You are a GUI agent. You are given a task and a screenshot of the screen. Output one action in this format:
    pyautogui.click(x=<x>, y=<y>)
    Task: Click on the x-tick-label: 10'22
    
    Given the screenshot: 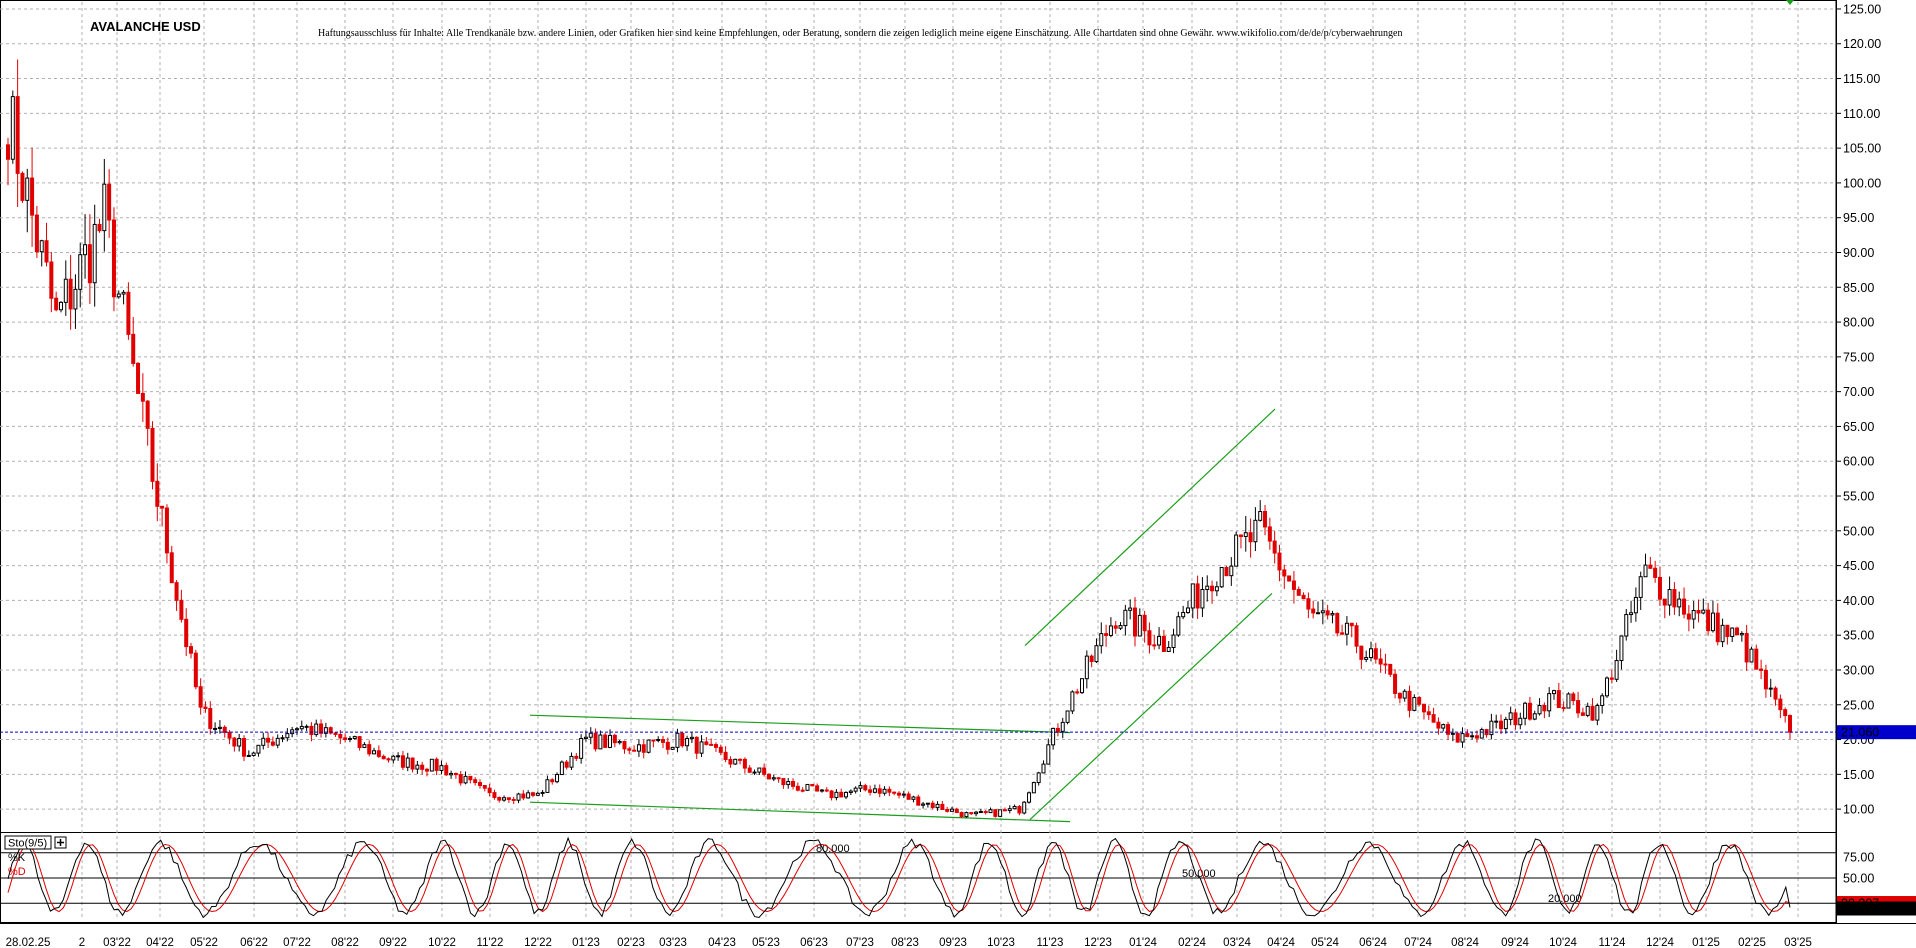 What is the action you would take?
    pyautogui.click(x=442, y=942)
    